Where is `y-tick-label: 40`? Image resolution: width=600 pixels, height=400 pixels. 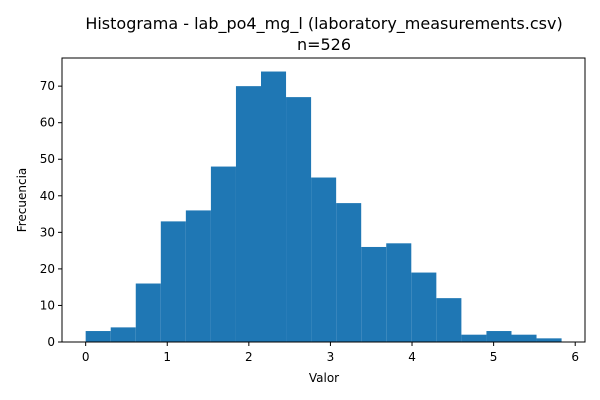
y-tick-label: 40 is located at coordinates (47, 196).